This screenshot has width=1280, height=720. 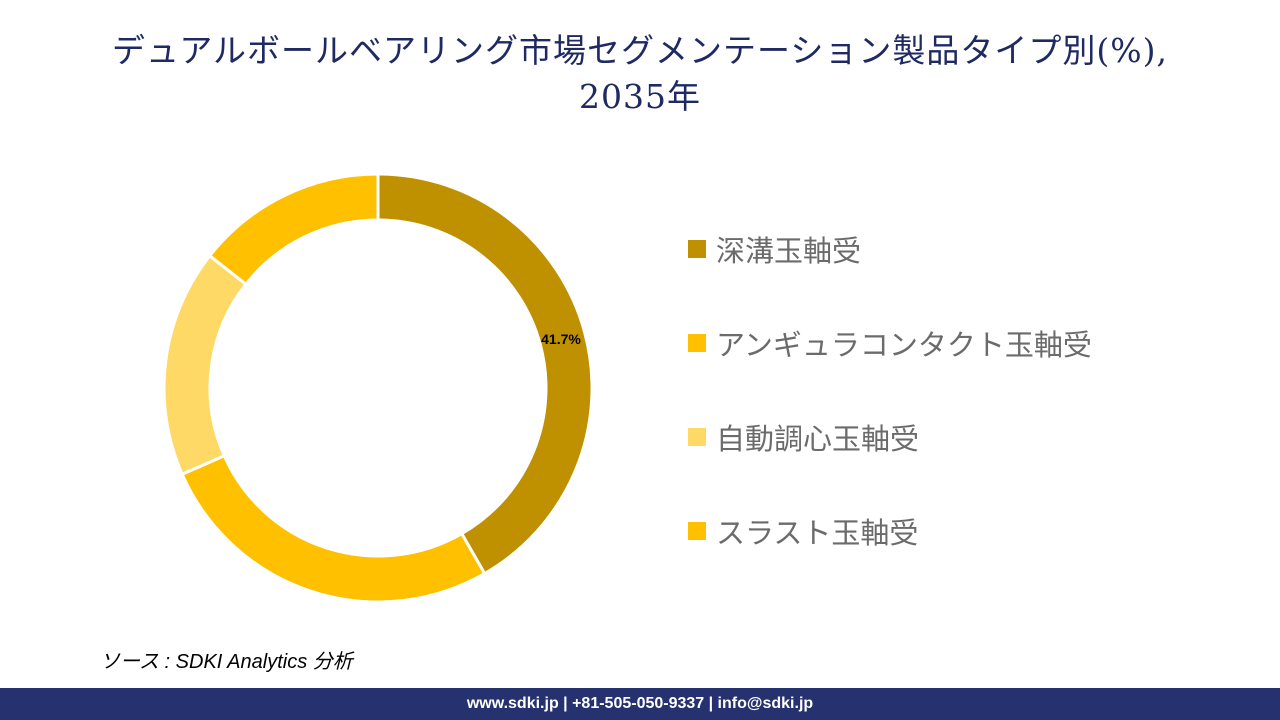 I want to click on legend-item-2: アンギュラコンタクト玉軸受, so click(x=890, y=343).